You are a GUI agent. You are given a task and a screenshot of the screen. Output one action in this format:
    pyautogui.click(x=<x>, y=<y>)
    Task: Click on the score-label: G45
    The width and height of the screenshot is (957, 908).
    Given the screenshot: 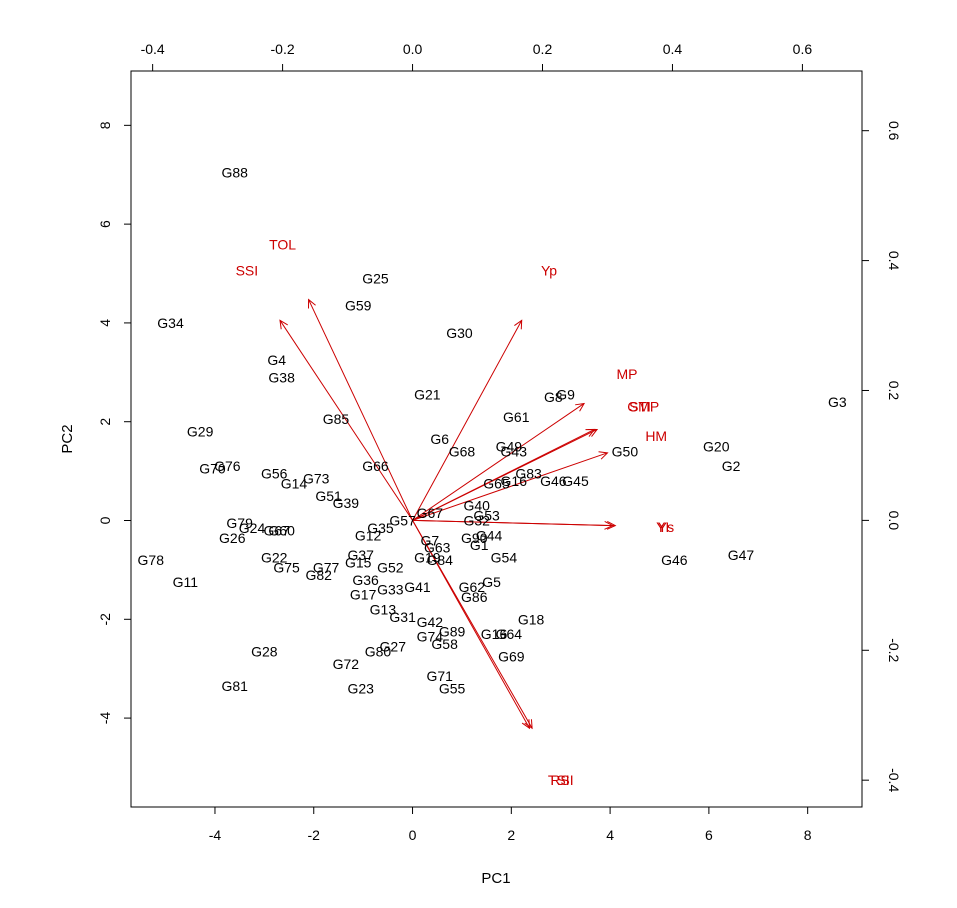 What is the action you would take?
    pyautogui.click(x=575, y=481)
    